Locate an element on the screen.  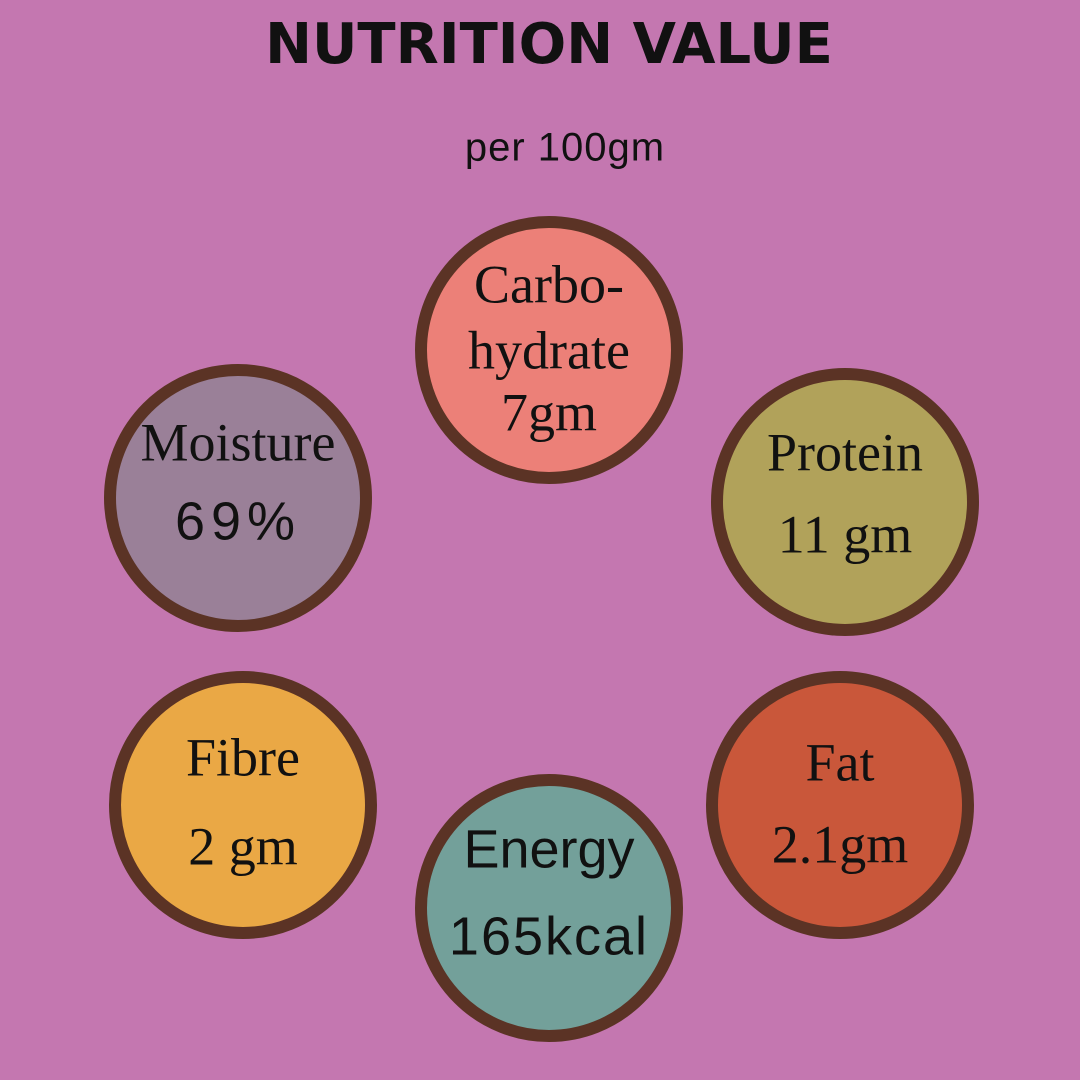
nutrient-value: 11 gm is located at coordinates (845, 534).